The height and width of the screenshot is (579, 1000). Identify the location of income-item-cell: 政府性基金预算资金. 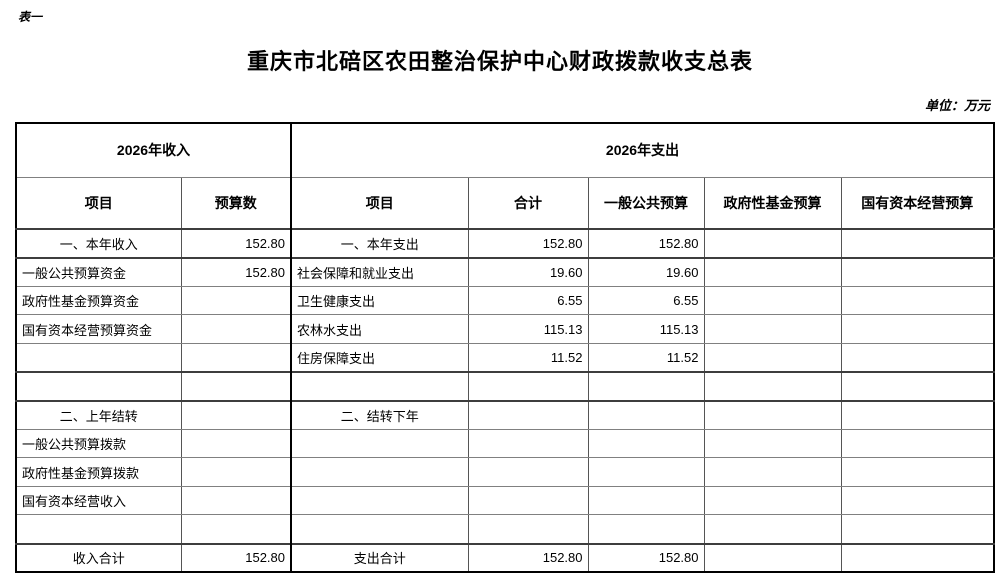
(98, 300).